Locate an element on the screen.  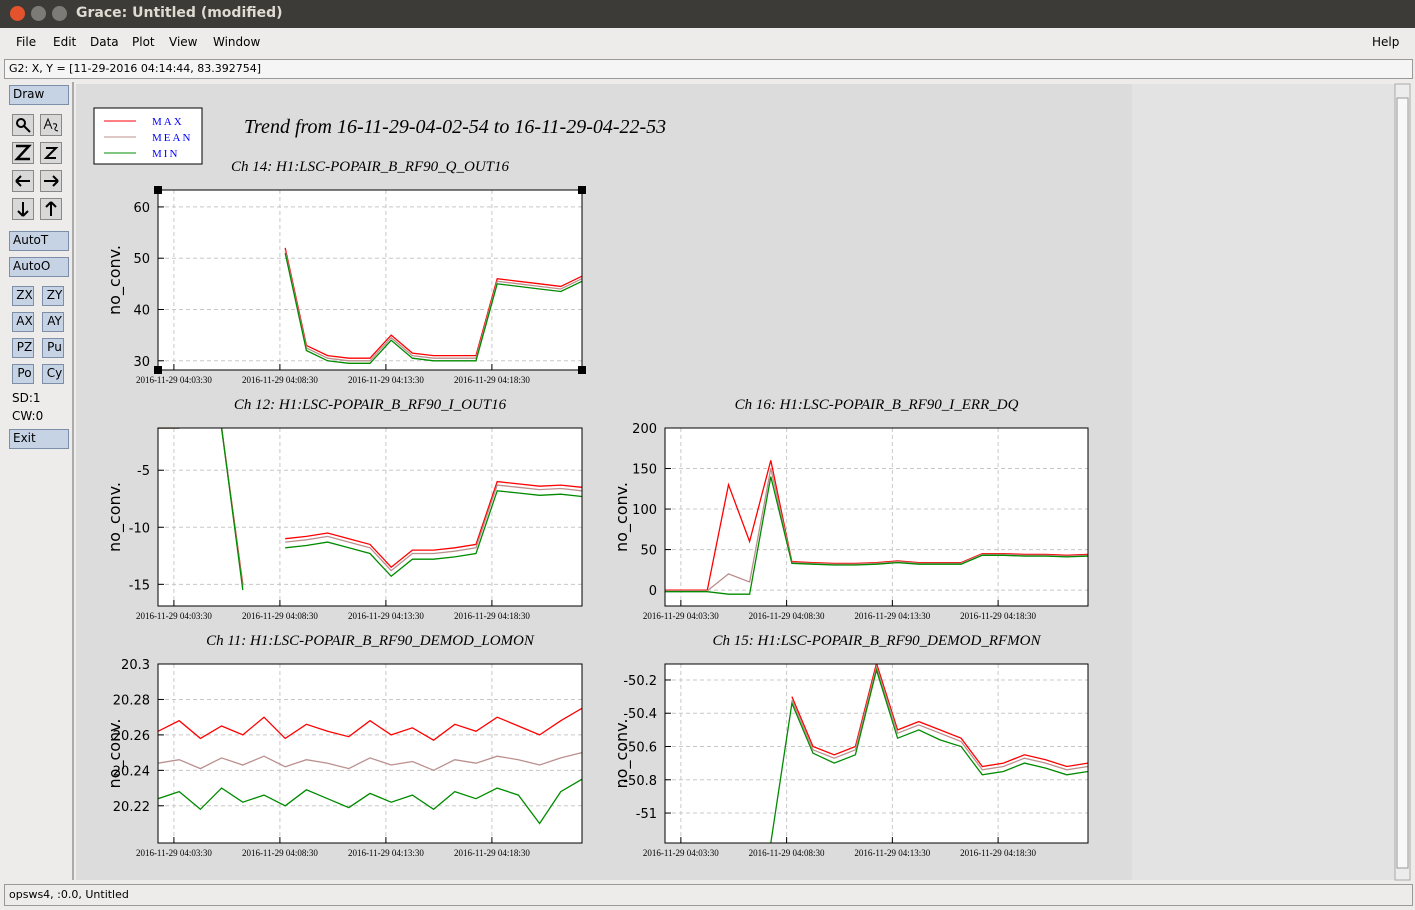
text-button is located at coordinates (51, 125).